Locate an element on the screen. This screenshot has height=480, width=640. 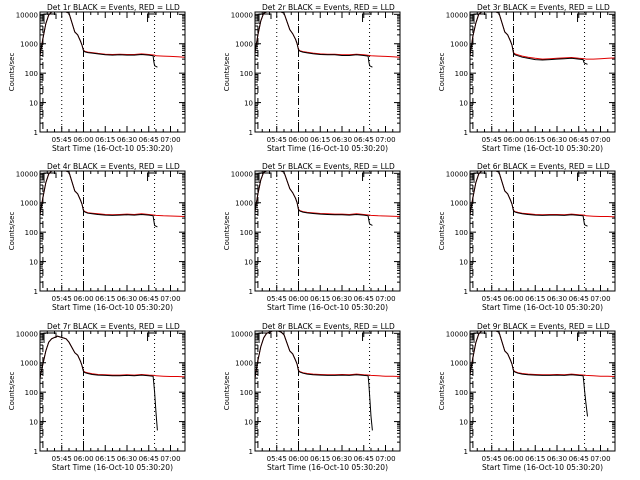
chart-title: Det 6r BLACK = Events, RED = LLD is located at coordinates (543, 166).